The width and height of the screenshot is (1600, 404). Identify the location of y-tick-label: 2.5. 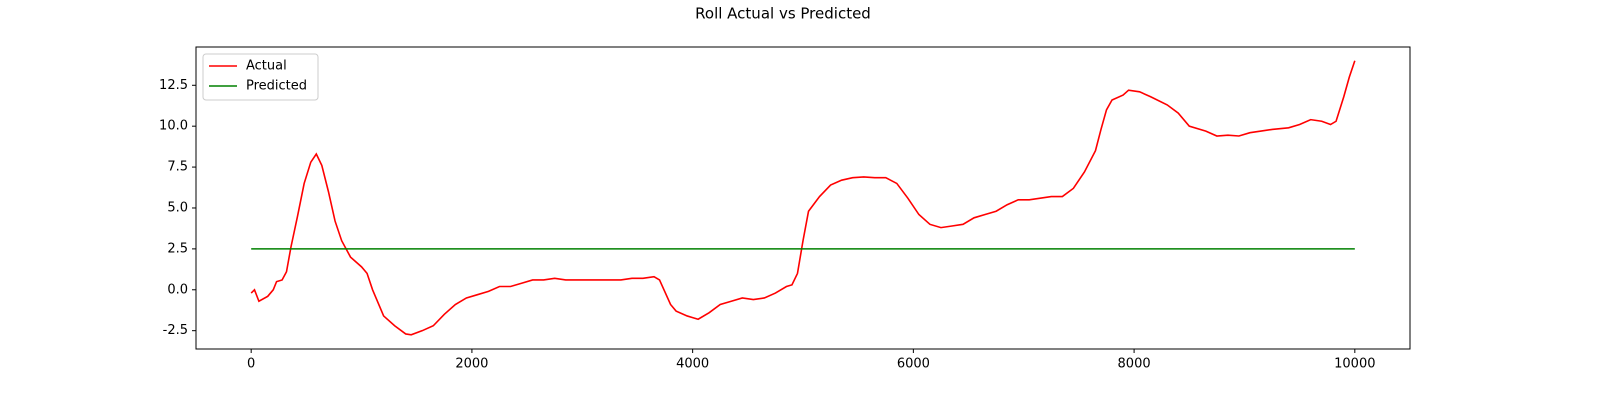
(177, 248).